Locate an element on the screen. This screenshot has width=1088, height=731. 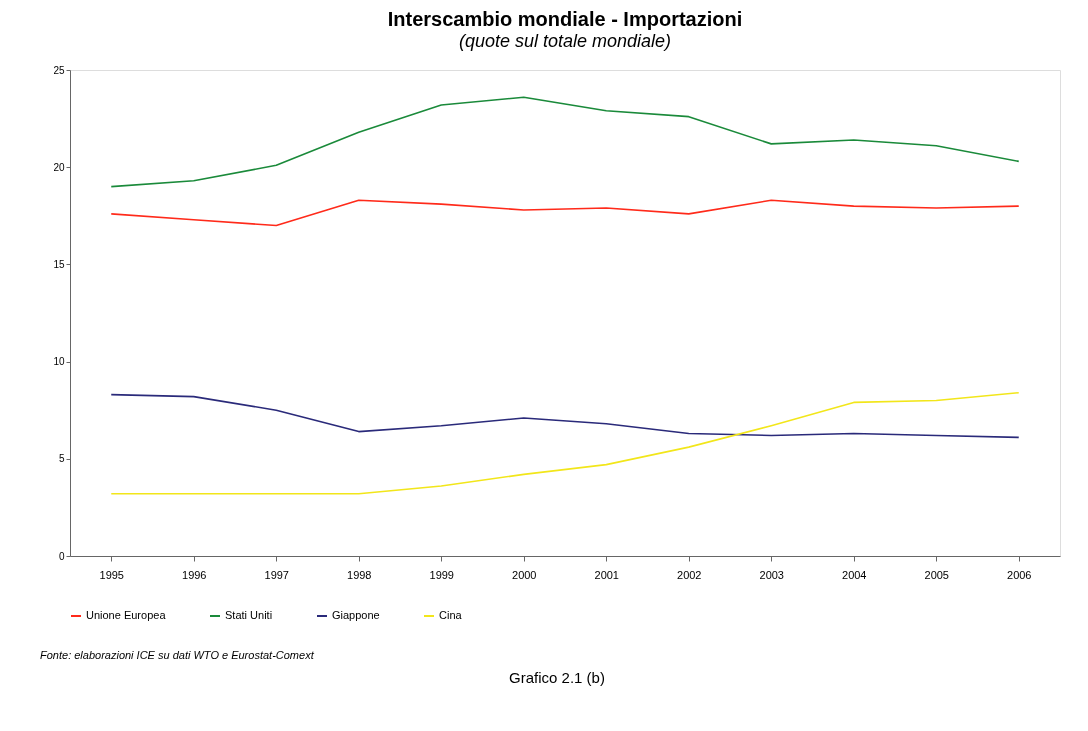
chart-subtitle: (quote sul totale mondiale) is located at coordinates (565, 41).